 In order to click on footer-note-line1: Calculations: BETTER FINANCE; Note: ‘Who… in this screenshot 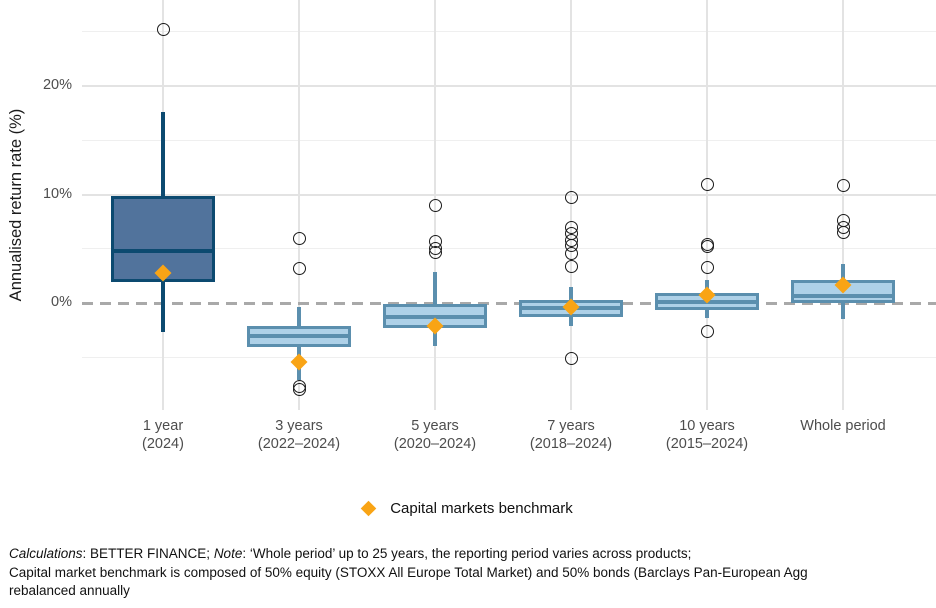, I will do `click(472, 554)`.